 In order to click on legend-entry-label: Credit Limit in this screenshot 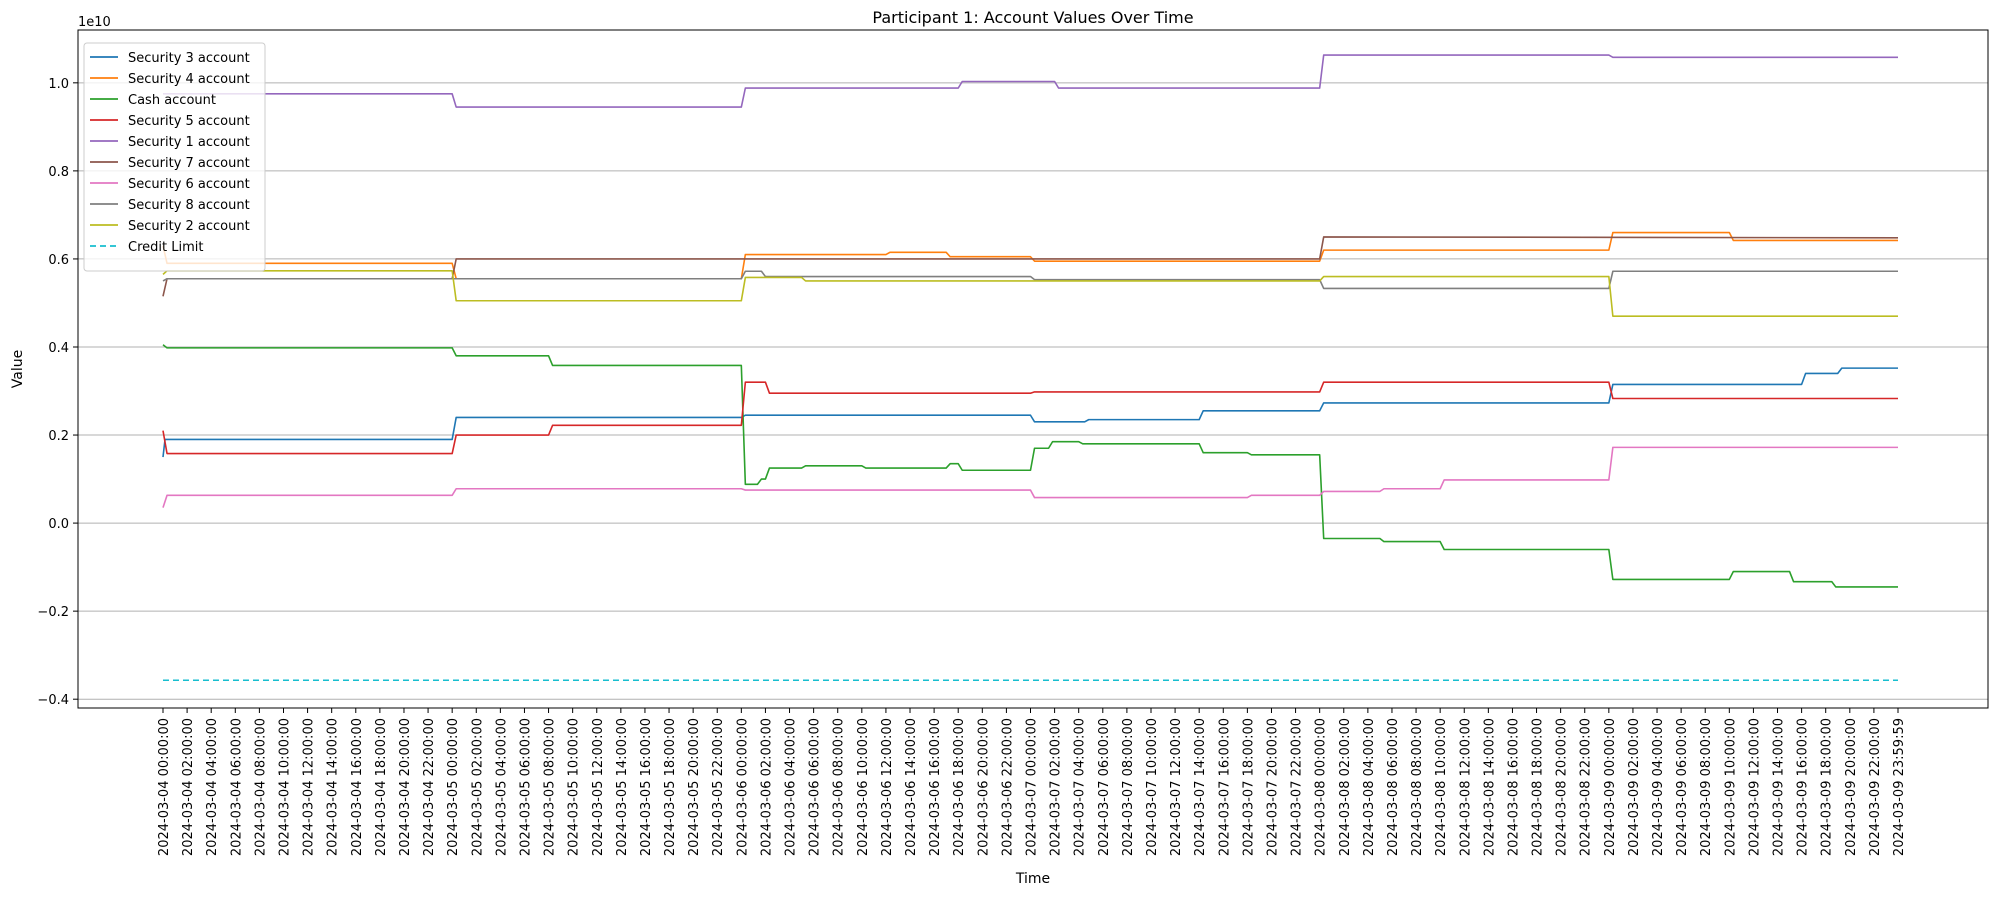, I will do `click(165, 247)`.